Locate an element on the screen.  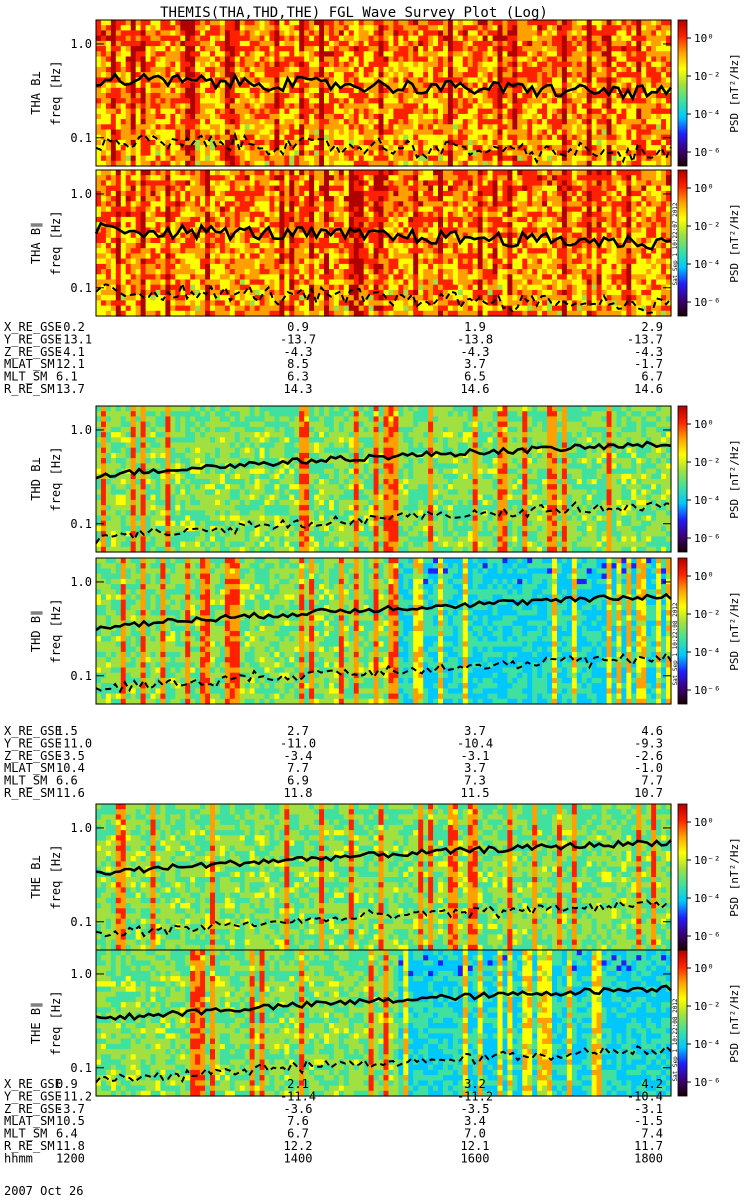
ephemeris-value: -3.4 is located at coordinates (298, 756).